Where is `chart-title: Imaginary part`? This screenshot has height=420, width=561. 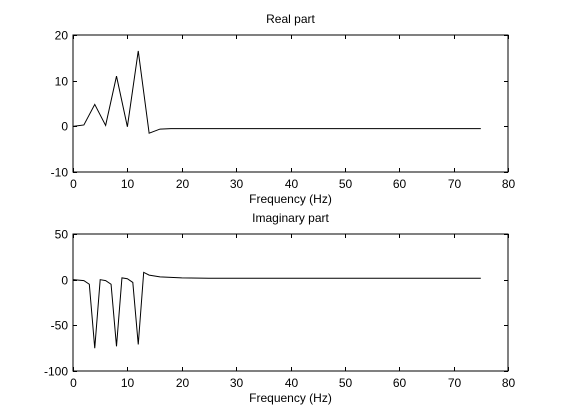
chart-title: Imaginary part is located at coordinates (290, 218).